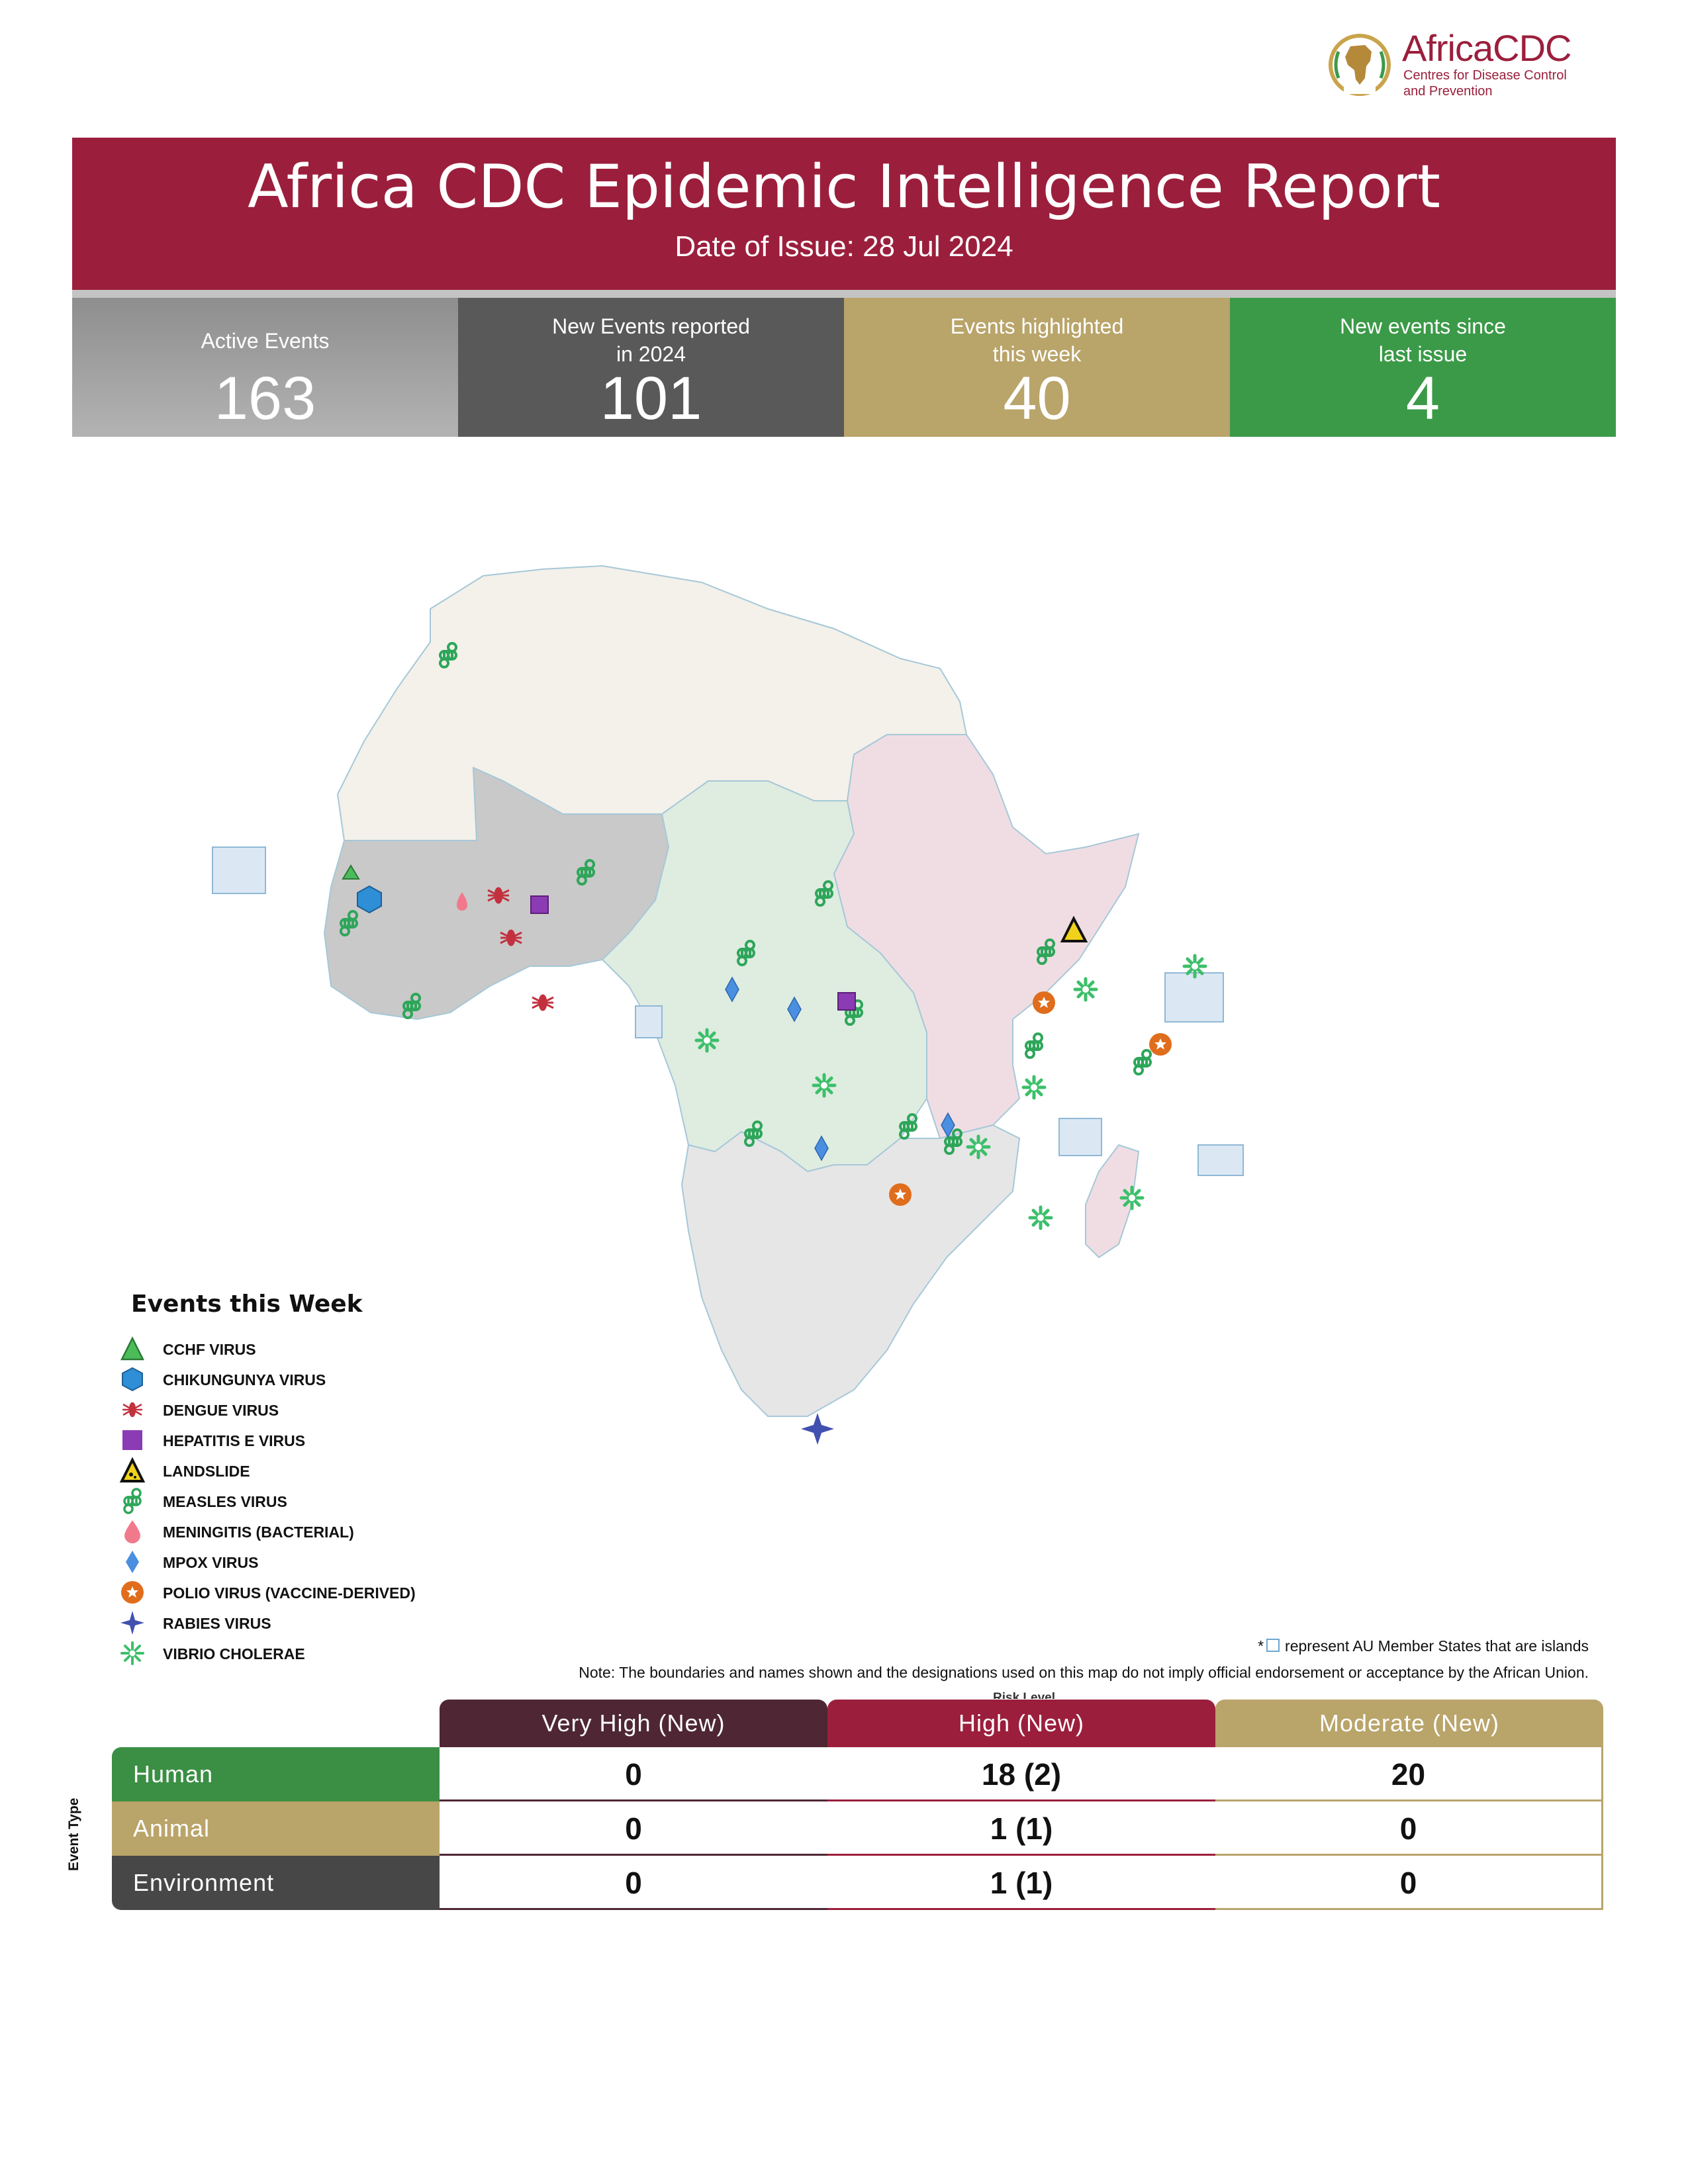  Describe the element at coordinates (132, 1623) in the screenshot. I see `four-point-star-icon` at that location.